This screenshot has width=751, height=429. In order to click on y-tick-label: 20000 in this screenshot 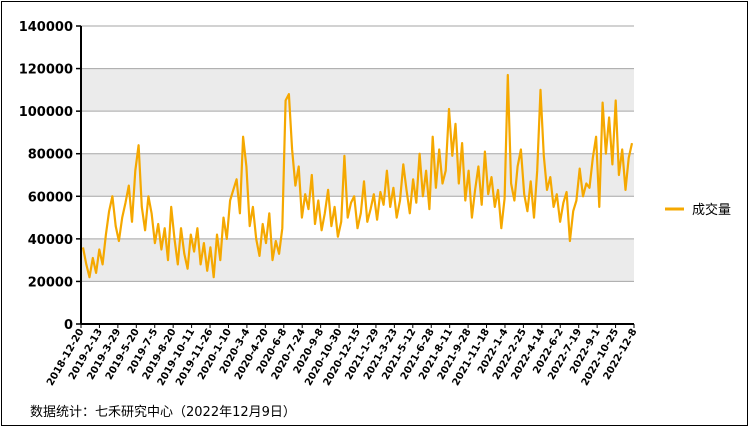, I will do `click(50, 282)`.